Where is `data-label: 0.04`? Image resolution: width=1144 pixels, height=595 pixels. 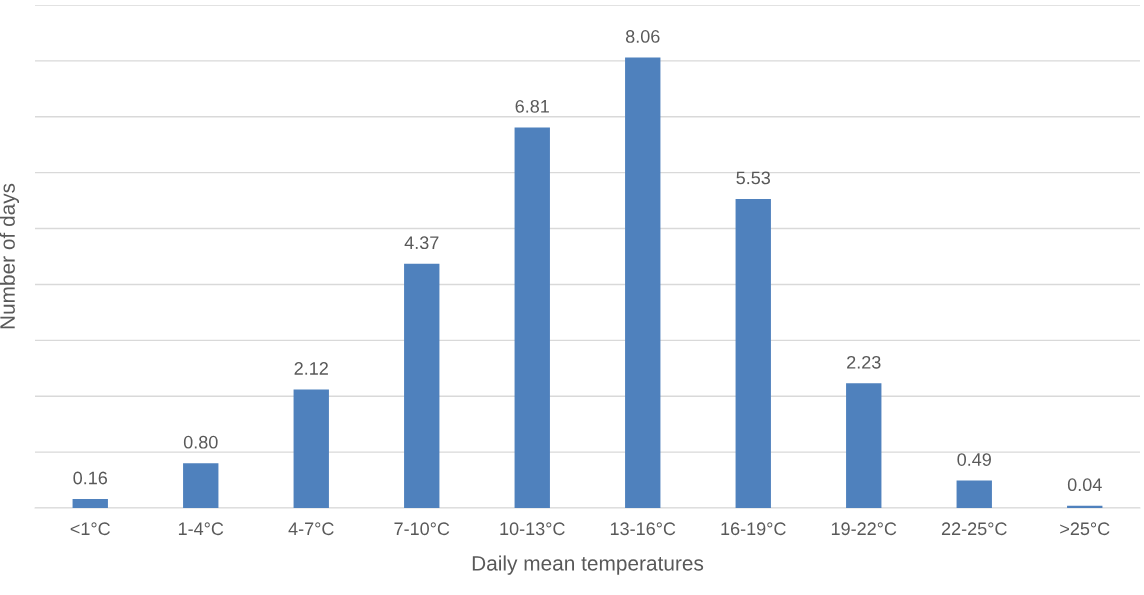
data-label: 0.04 is located at coordinates (1084, 485).